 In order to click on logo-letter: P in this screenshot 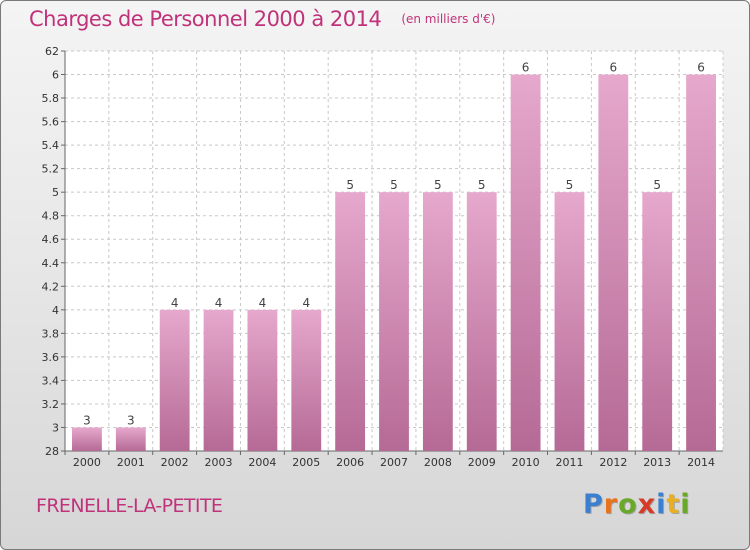, I will do `click(593, 504)`.